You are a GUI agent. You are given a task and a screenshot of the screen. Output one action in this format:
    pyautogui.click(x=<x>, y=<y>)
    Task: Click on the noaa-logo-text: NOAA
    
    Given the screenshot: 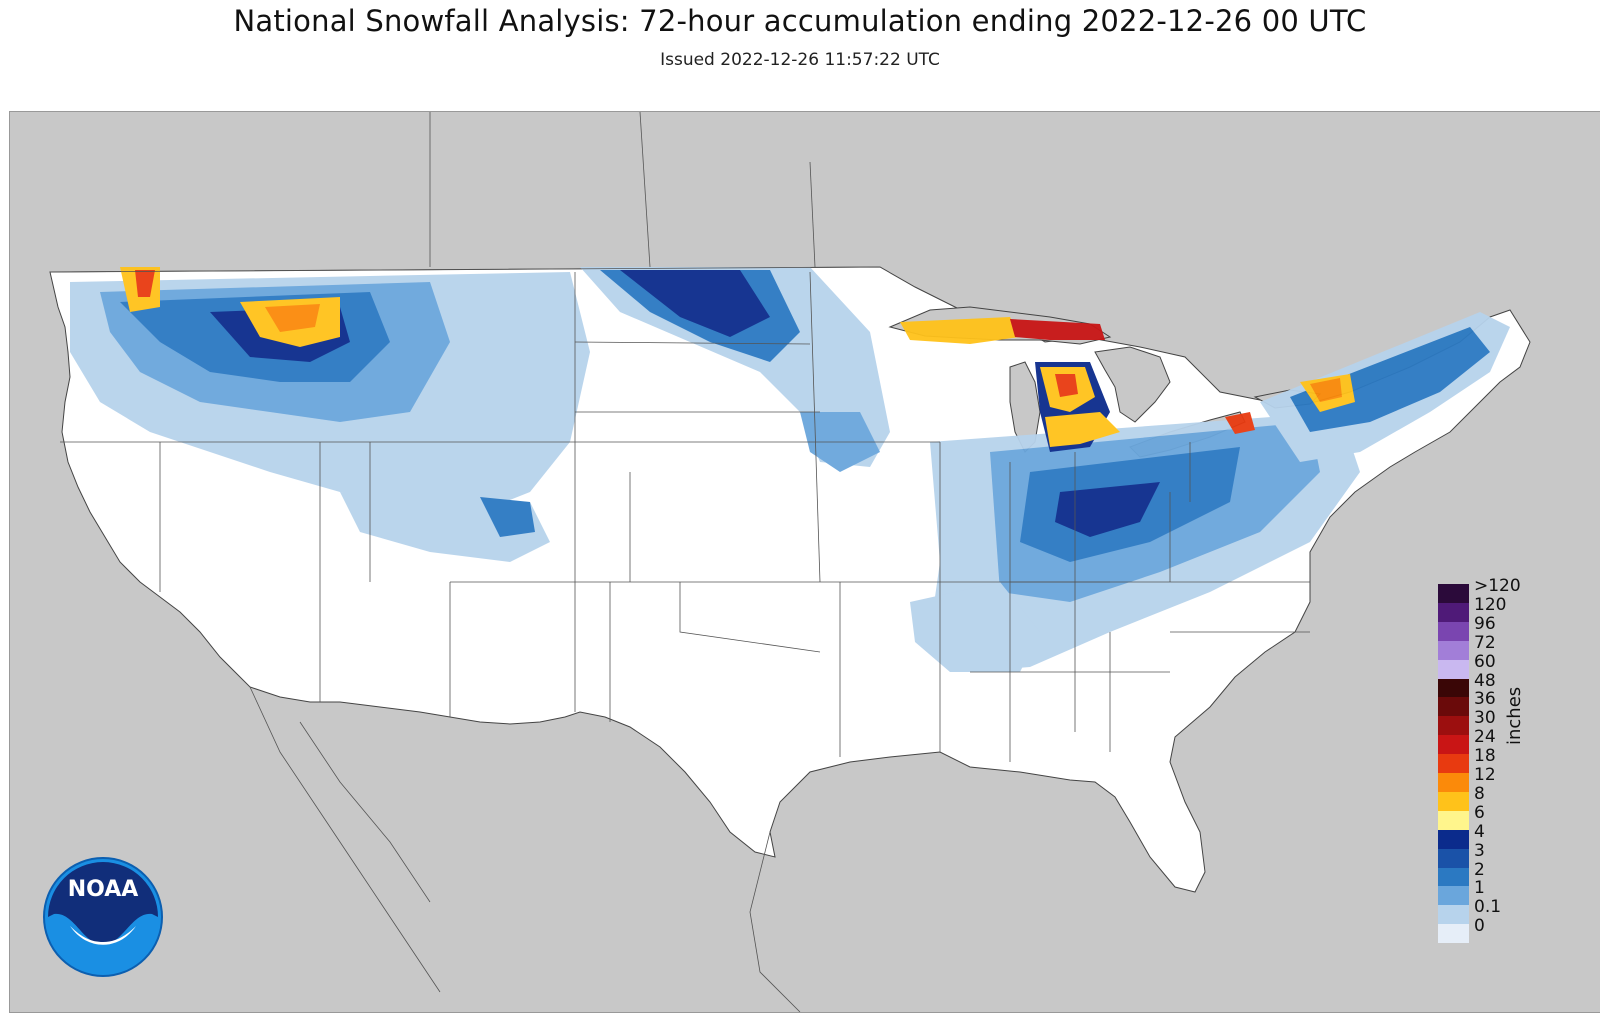 What is the action you would take?
    pyautogui.click(x=103, y=889)
    